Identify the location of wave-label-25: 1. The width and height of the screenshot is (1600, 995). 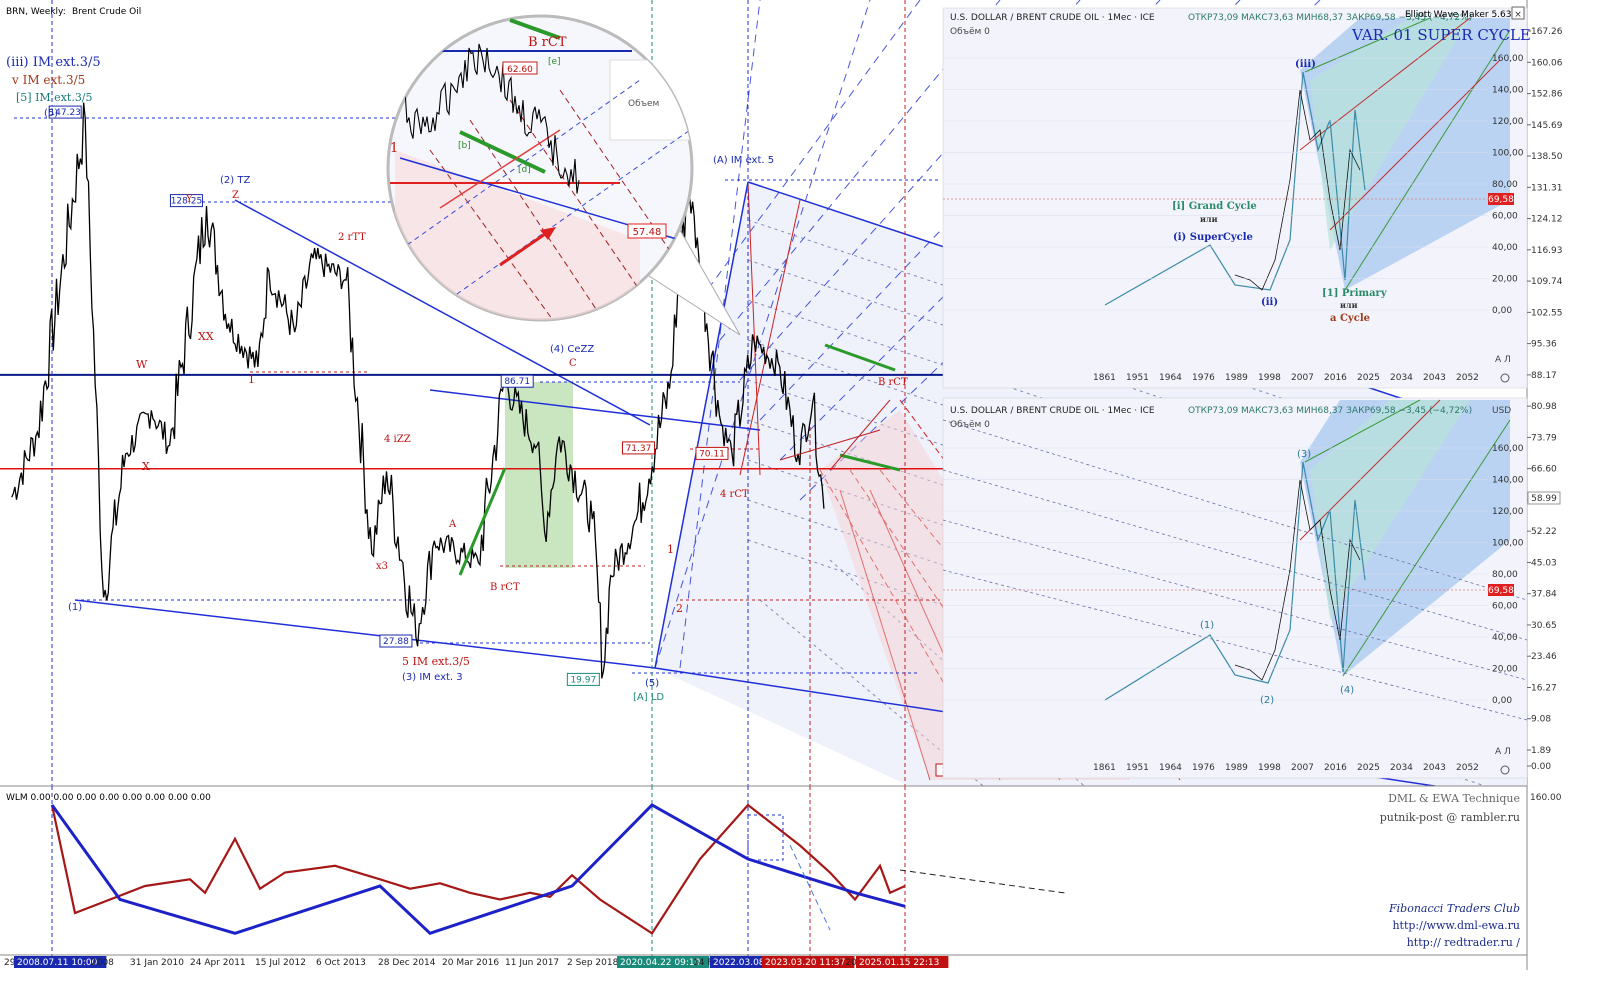
(670, 549).